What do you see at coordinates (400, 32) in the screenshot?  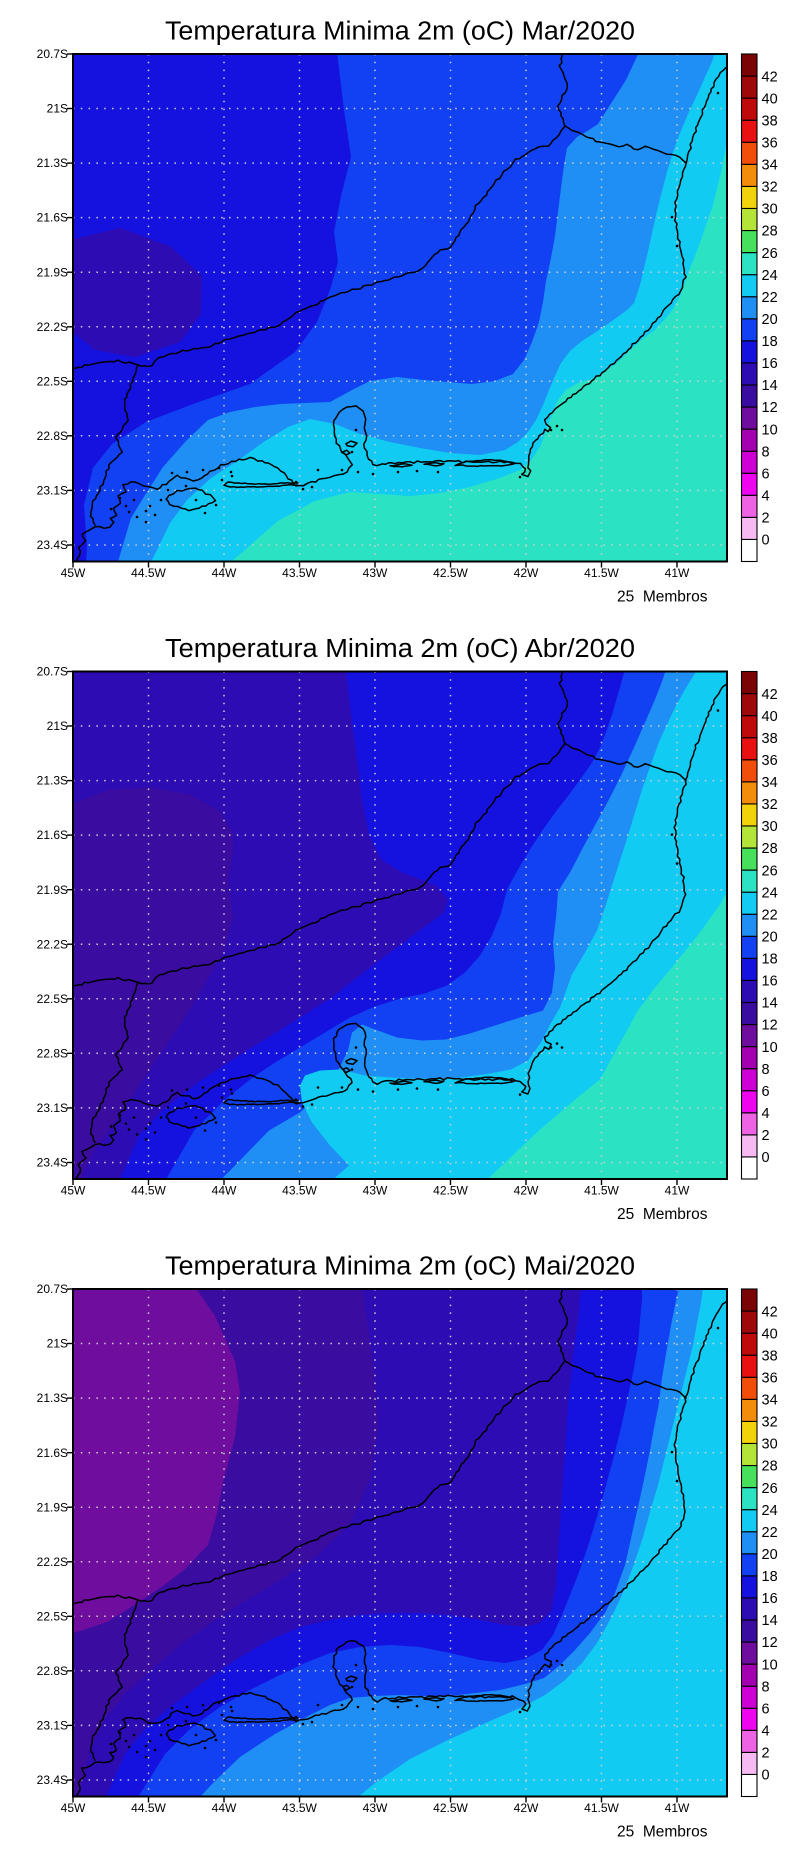 I see `svg-text:Temperatura Minima 2m (oC) Mar: Temperatura Minima 2m (oC) Mar/2020` at bounding box center [400, 32].